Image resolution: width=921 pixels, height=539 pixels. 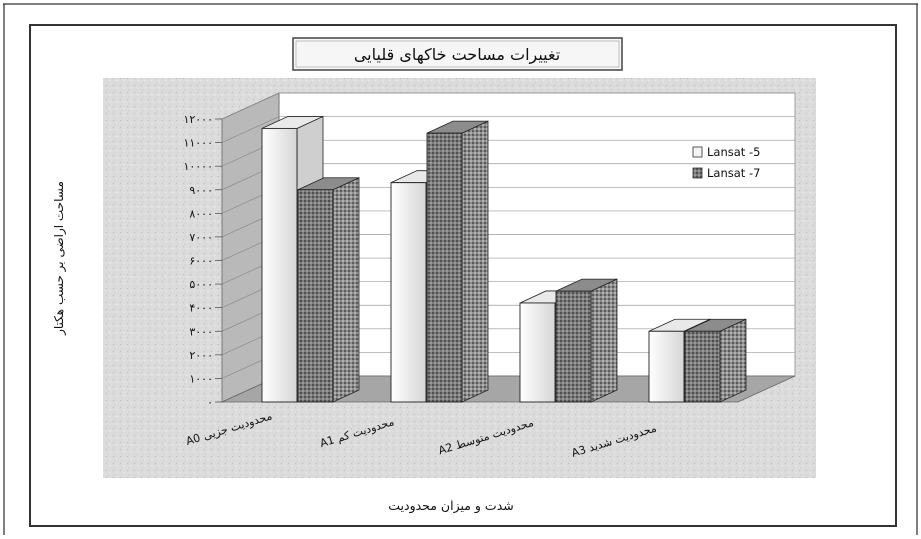 I want to click on y-tick-label: ۱۲۰۰۰, so click(x=198, y=119).